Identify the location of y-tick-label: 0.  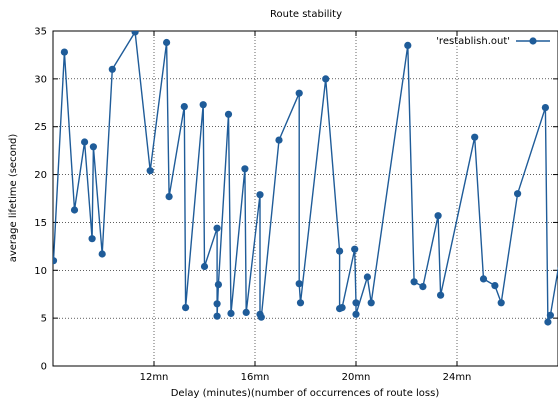
(44, 367).